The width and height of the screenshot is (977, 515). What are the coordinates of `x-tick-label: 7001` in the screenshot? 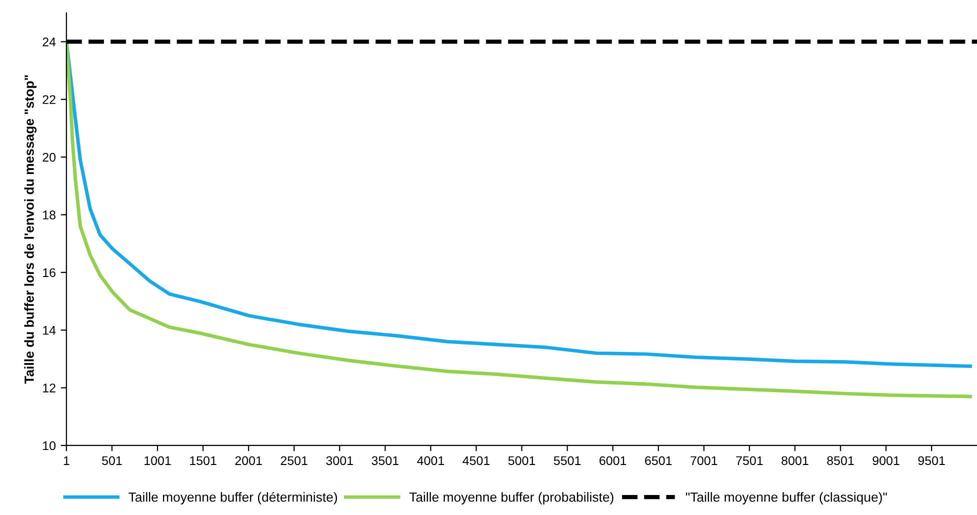 It's located at (704, 461).